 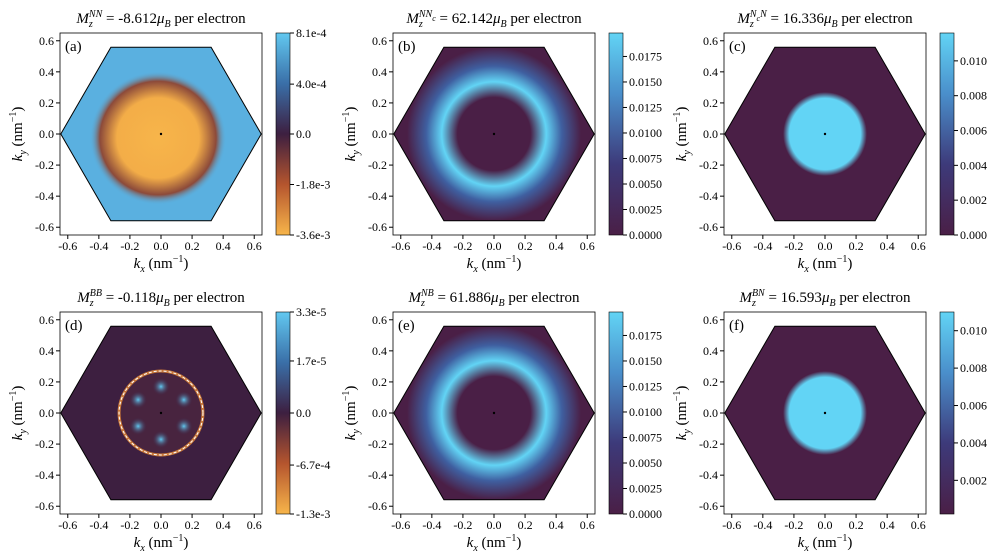 What do you see at coordinates (129, 298) in the screenshot?
I see `text-segment: = -0.118` at bounding box center [129, 298].